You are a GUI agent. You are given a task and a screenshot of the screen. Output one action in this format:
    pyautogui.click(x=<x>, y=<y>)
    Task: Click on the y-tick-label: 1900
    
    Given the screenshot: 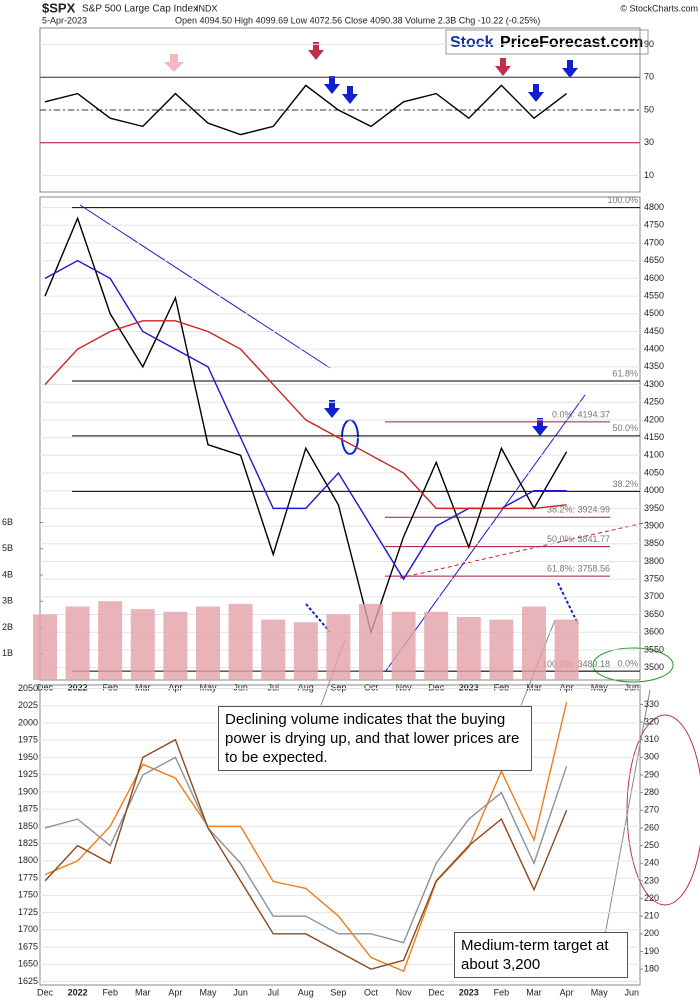 What is the action you would take?
    pyautogui.click(x=28, y=791)
    